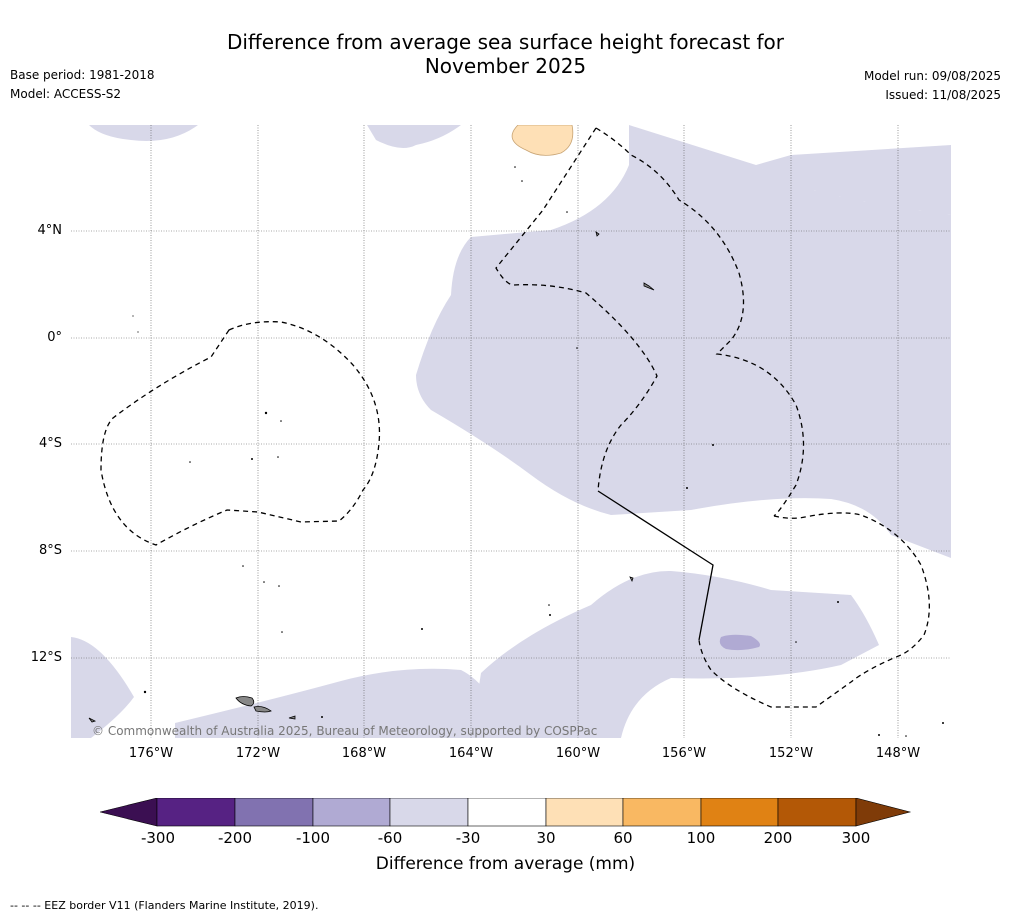 This screenshot has width=1011, height=919. What do you see at coordinates (82, 85) in the screenshot?
I see `meta-left: Base period: 1981-2018 Model: ACCESS-S2` at bounding box center [82, 85].